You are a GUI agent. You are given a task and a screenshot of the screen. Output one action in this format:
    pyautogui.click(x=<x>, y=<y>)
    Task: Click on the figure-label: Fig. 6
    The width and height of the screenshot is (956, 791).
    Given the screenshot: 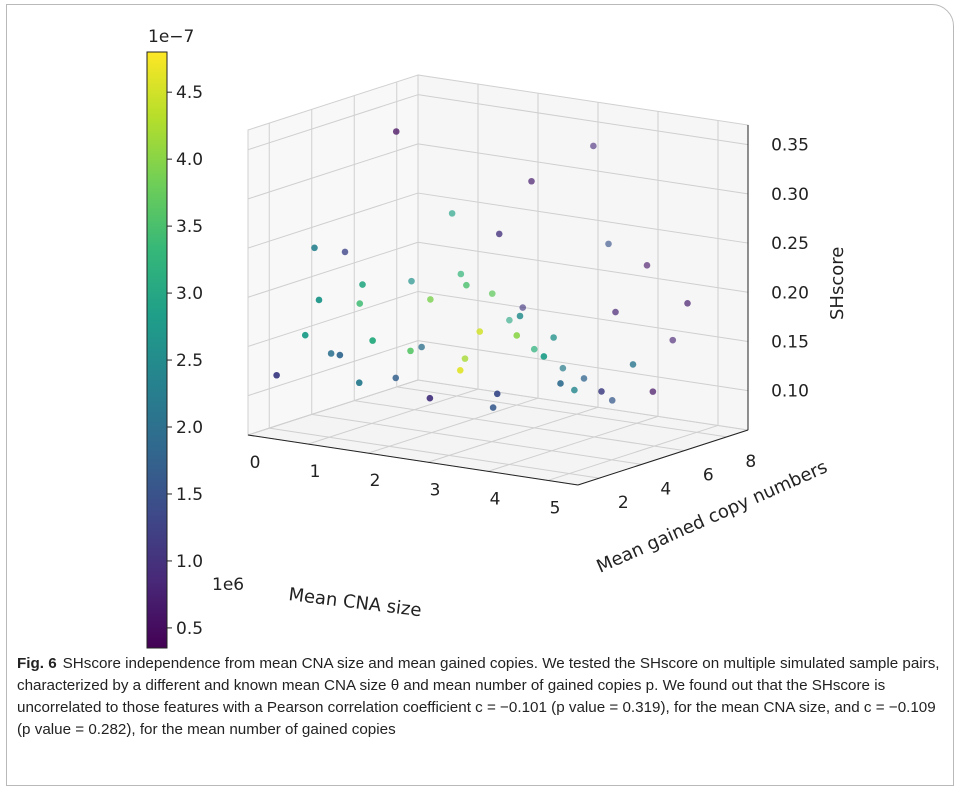 What is the action you would take?
    pyautogui.click(x=37, y=663)
    